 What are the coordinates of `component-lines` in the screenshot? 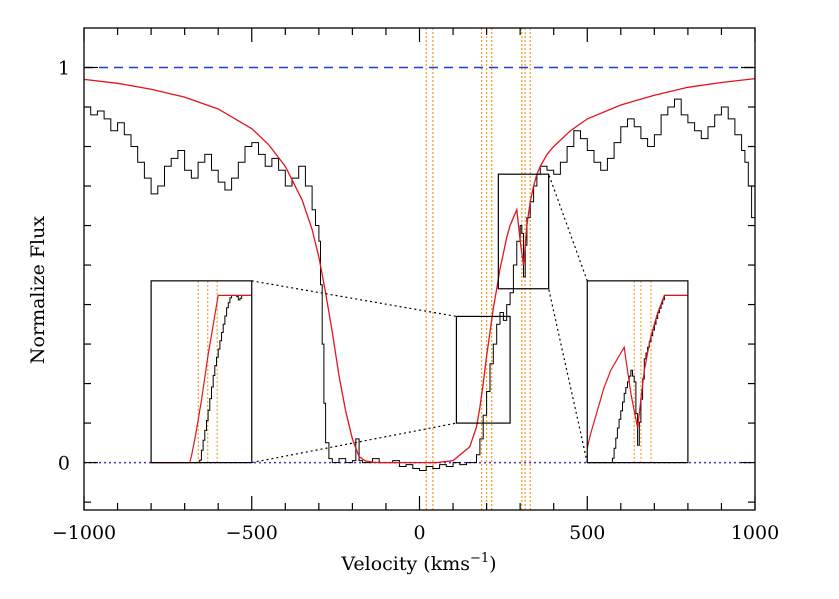 It's located at (478, 269).